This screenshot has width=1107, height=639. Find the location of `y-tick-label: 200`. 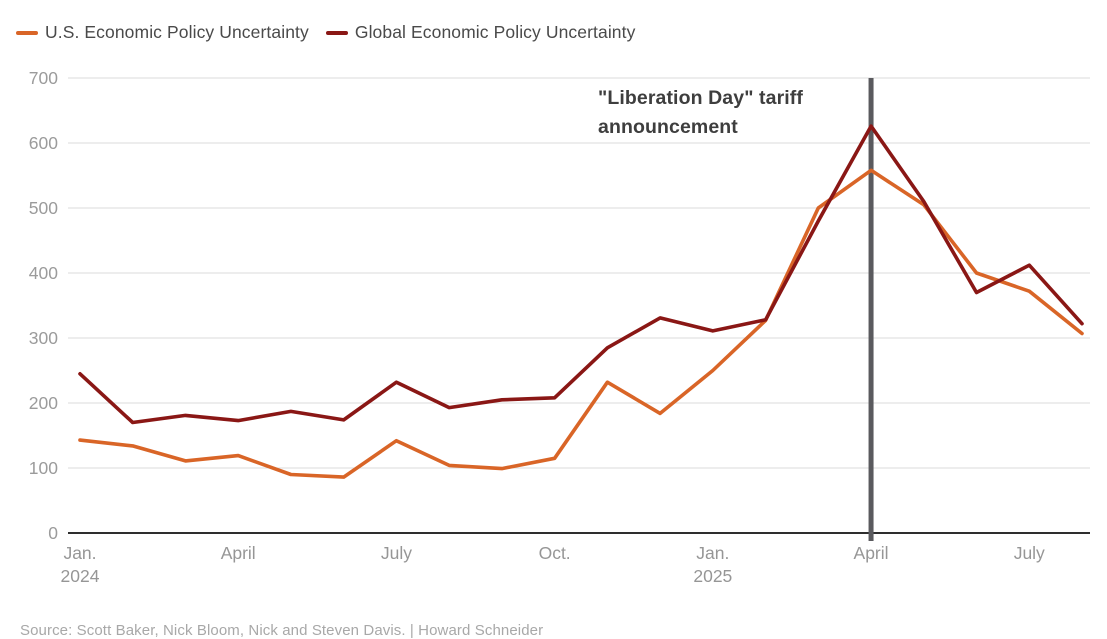

y-tick-label: 200 is located at coordinates (43, 403).